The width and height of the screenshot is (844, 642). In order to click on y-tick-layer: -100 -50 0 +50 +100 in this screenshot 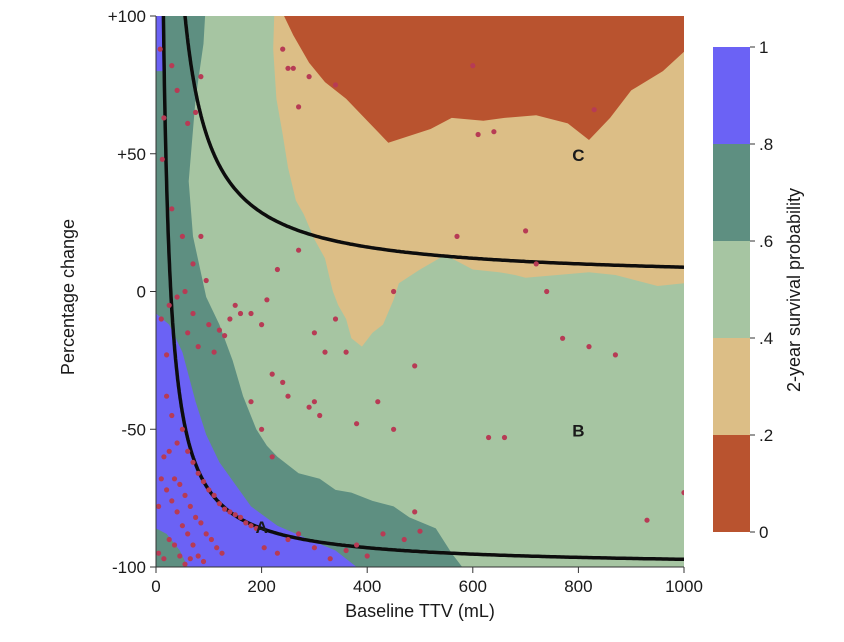, I will do `click(132, 292)`.